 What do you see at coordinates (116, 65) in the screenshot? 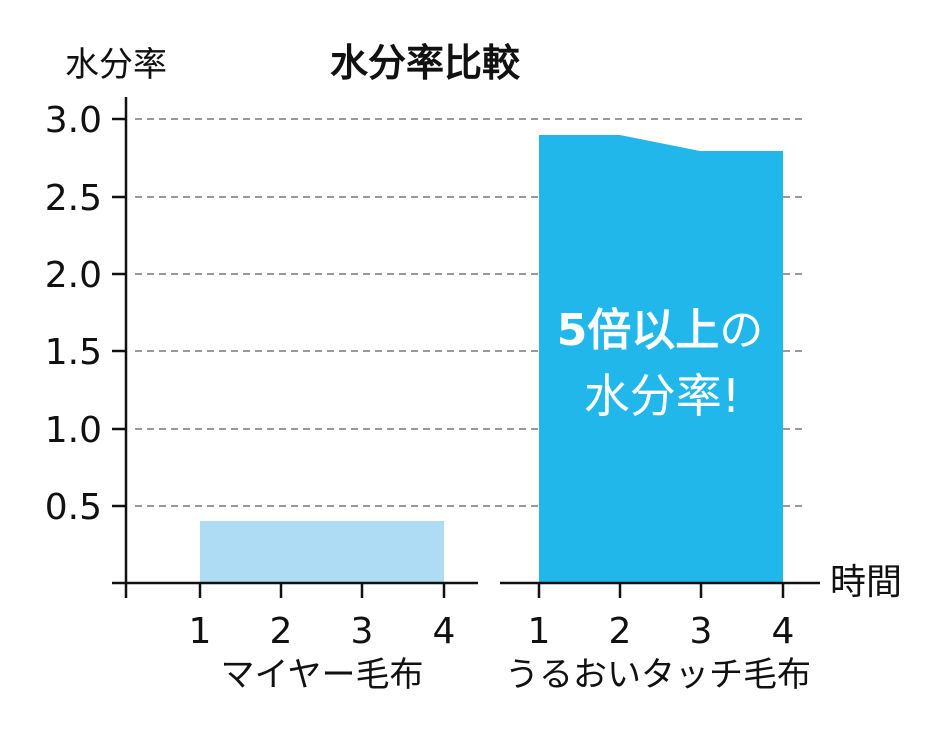
I see `y-axis-label: 水分率` at bounding box center [116, 65].